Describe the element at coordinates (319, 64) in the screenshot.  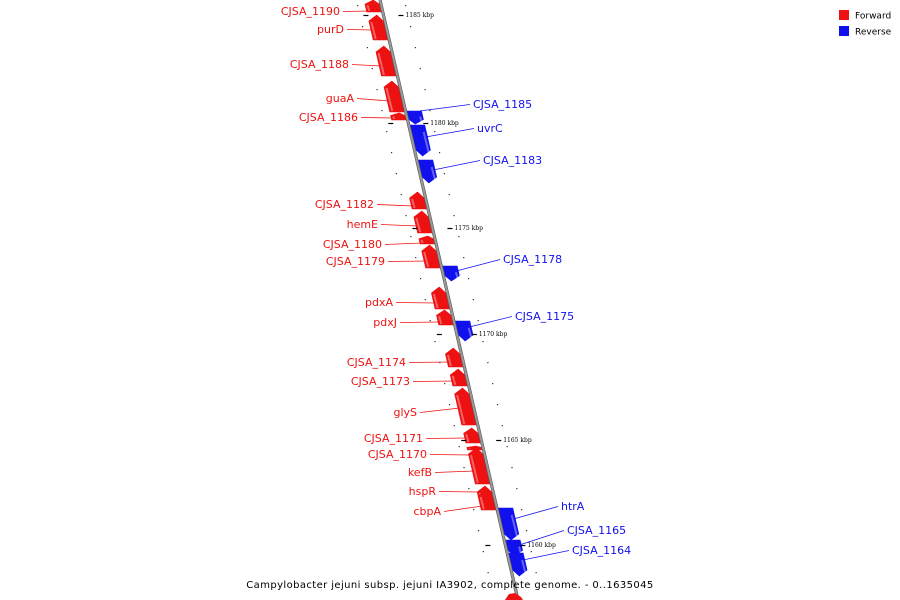
I see `gene-label-CJSA_1188: CJSA_1188` at that location.